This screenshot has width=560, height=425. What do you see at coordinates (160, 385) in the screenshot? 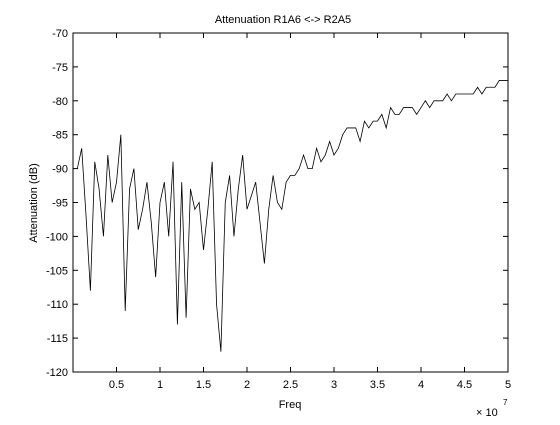
I see `x-tick-label: 1` at bounding box center [160, 385].